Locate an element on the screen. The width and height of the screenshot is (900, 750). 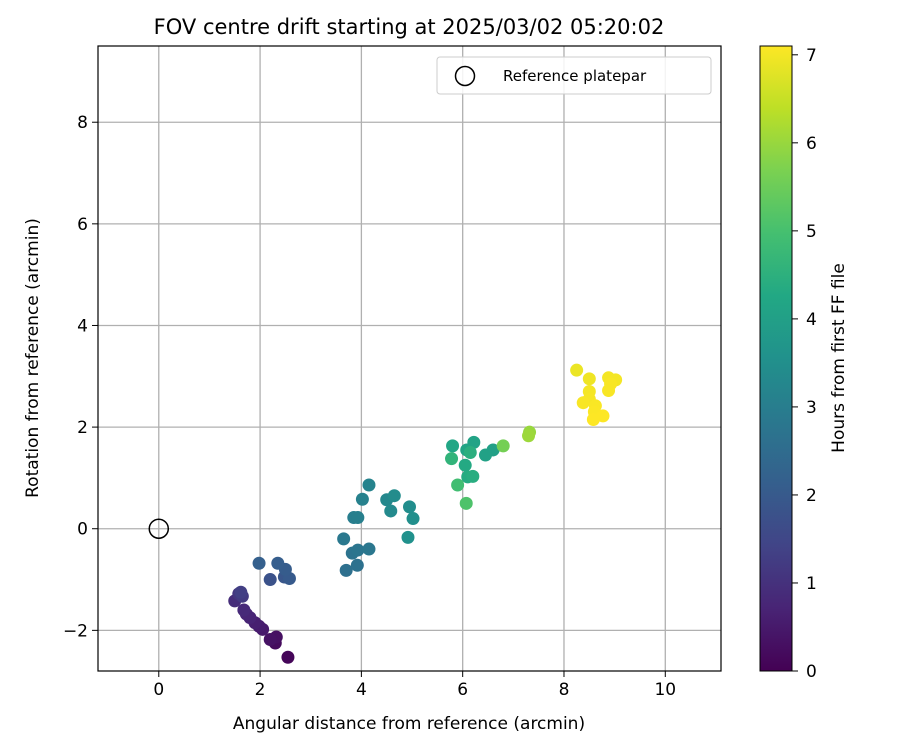
x-tick-label: 8 is located at coordinates (564, 690).